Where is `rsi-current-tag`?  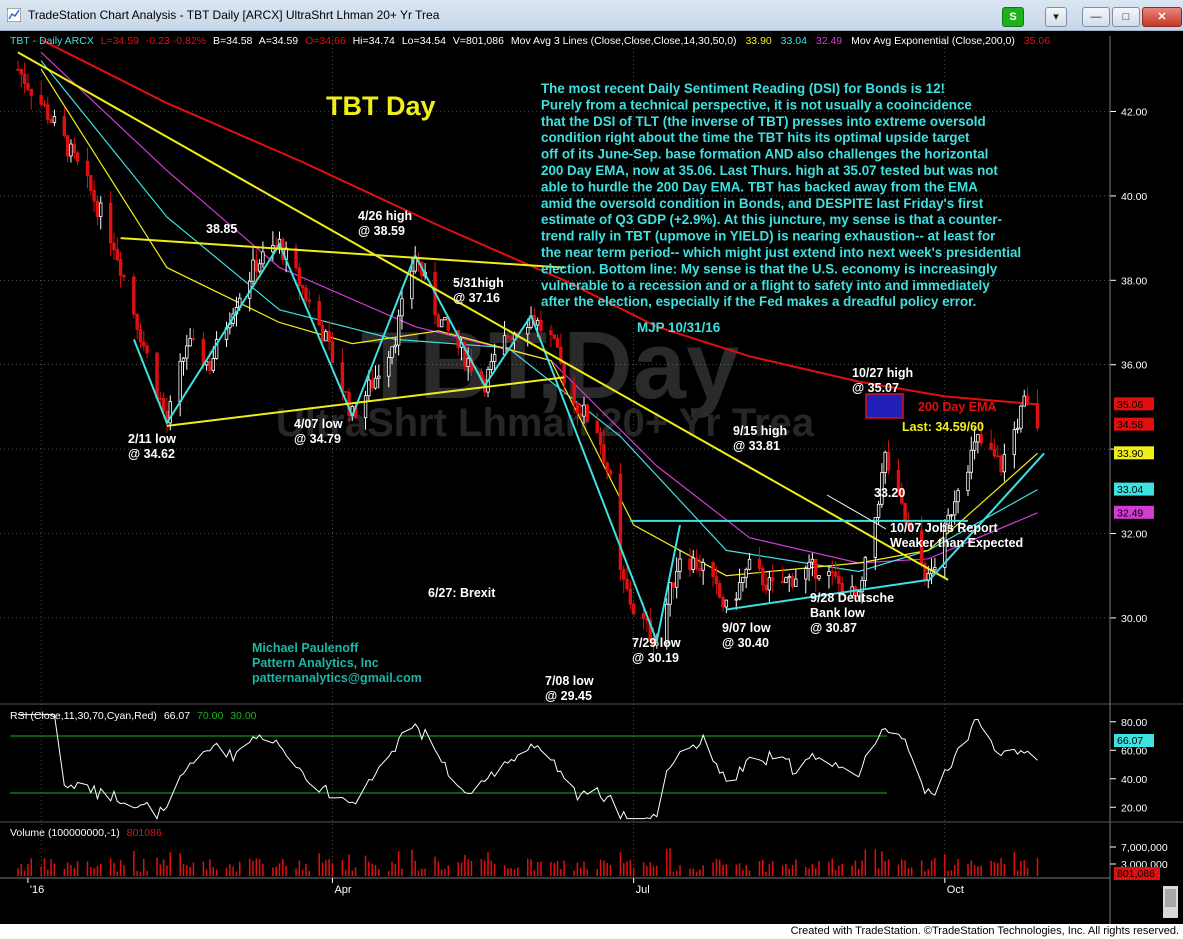
rsi-current-tag is located at coordinates (1134, 740).